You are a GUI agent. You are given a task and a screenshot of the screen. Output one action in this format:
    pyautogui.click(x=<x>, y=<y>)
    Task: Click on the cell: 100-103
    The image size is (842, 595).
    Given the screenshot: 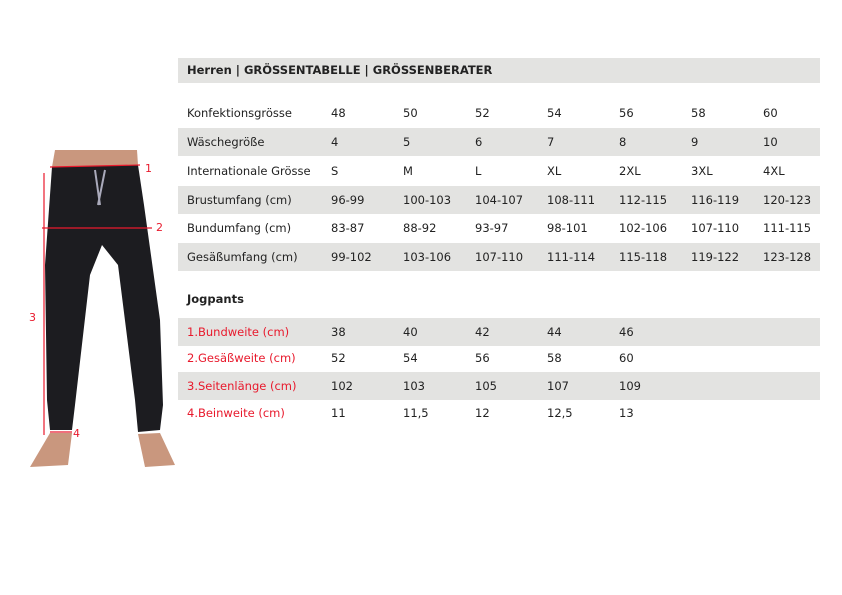 What is the action you would take?
    pyautogui.click(x=427, y=200)
    